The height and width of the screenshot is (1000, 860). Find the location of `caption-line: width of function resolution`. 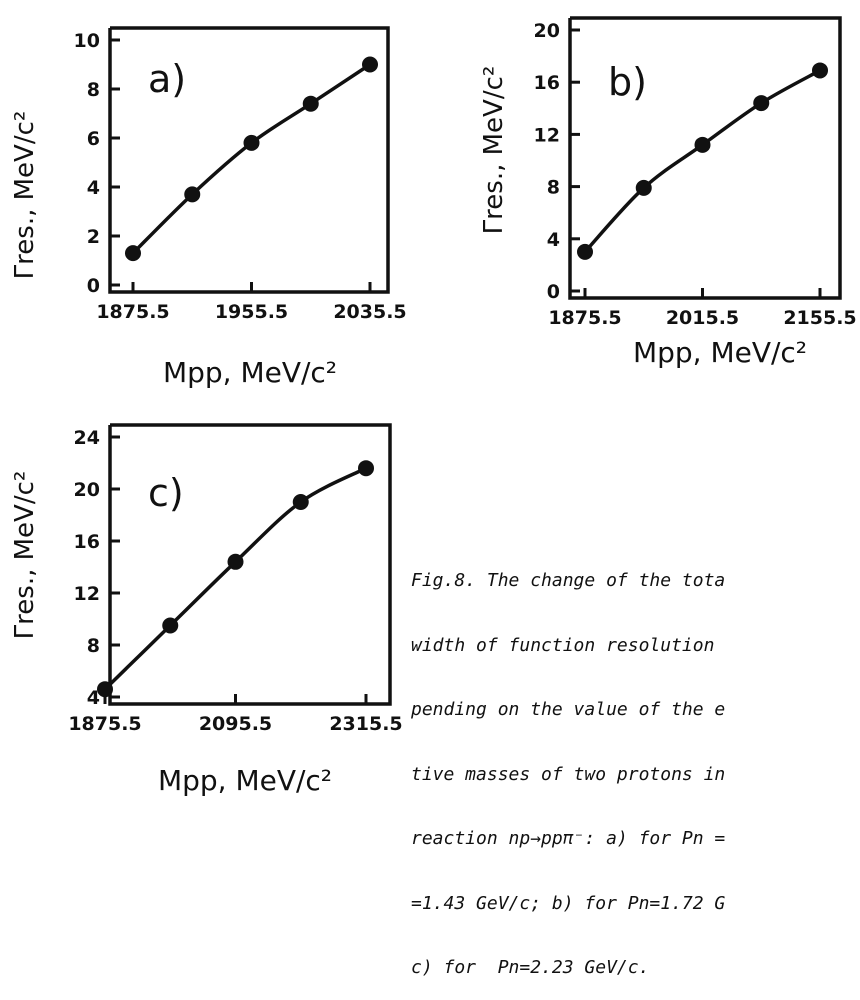

caption-line: width of function resolution is located at coordinates (563, 645).